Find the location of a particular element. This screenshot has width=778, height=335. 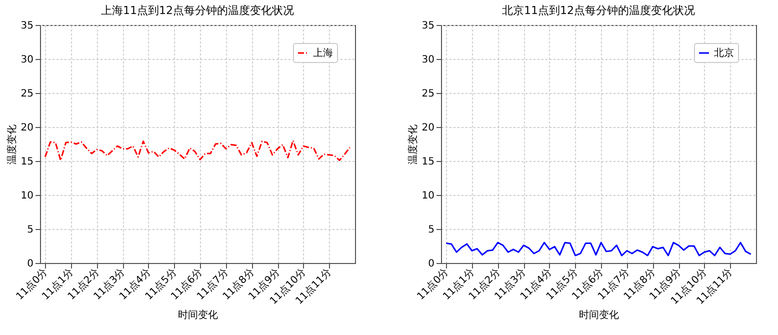

legend-label: 上海 is located at coordinates (323, 53).